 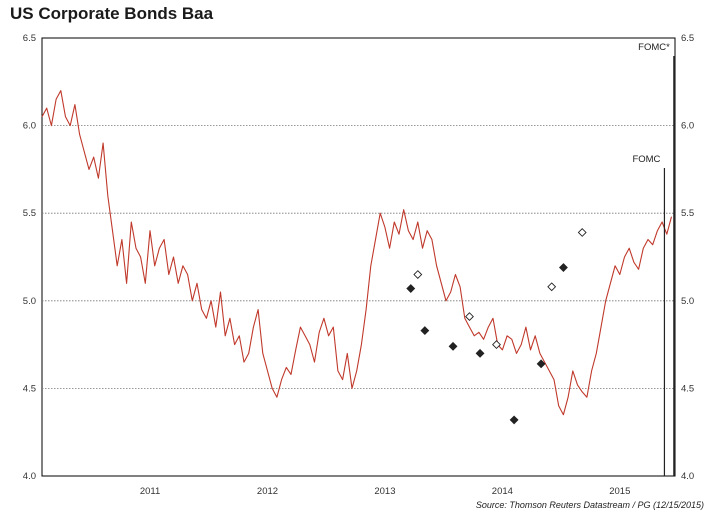 What do you see at coordinates (112, 13) in the screenshot?
I see `chart-title: US Corporate Bonds Baa` at bounding box center [112, 13].